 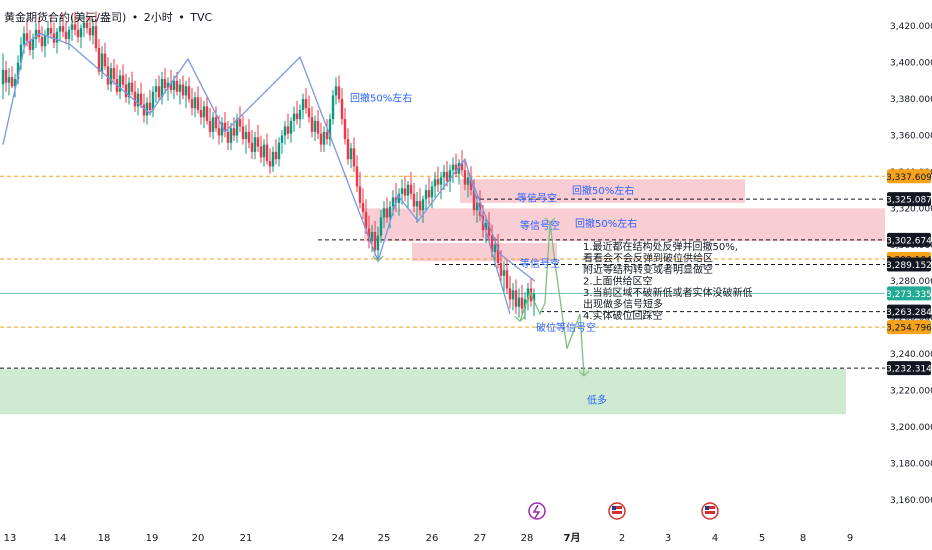 What do you see at coordinates (710, 511) in the screenshot?
I see `event-icon-us-flag` at bounding box center [710, 511].